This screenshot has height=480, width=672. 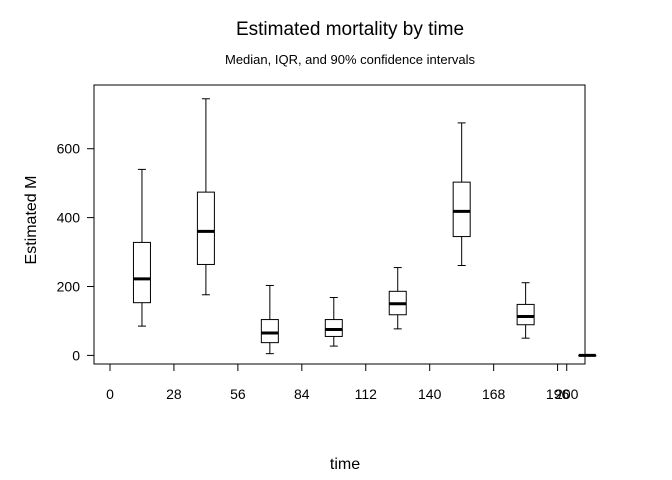 I want to click on x-tick-label: 28, so click(x=174, y=394).